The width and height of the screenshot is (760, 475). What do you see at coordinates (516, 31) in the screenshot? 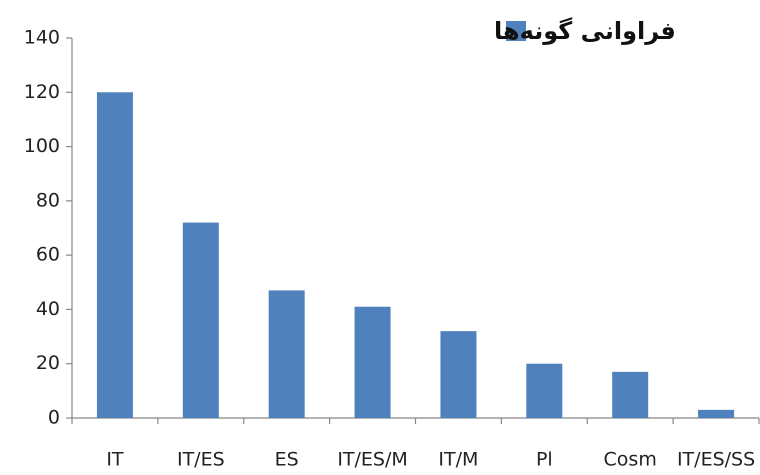
I see `legend-swatch` at bounding box center [516, 31].